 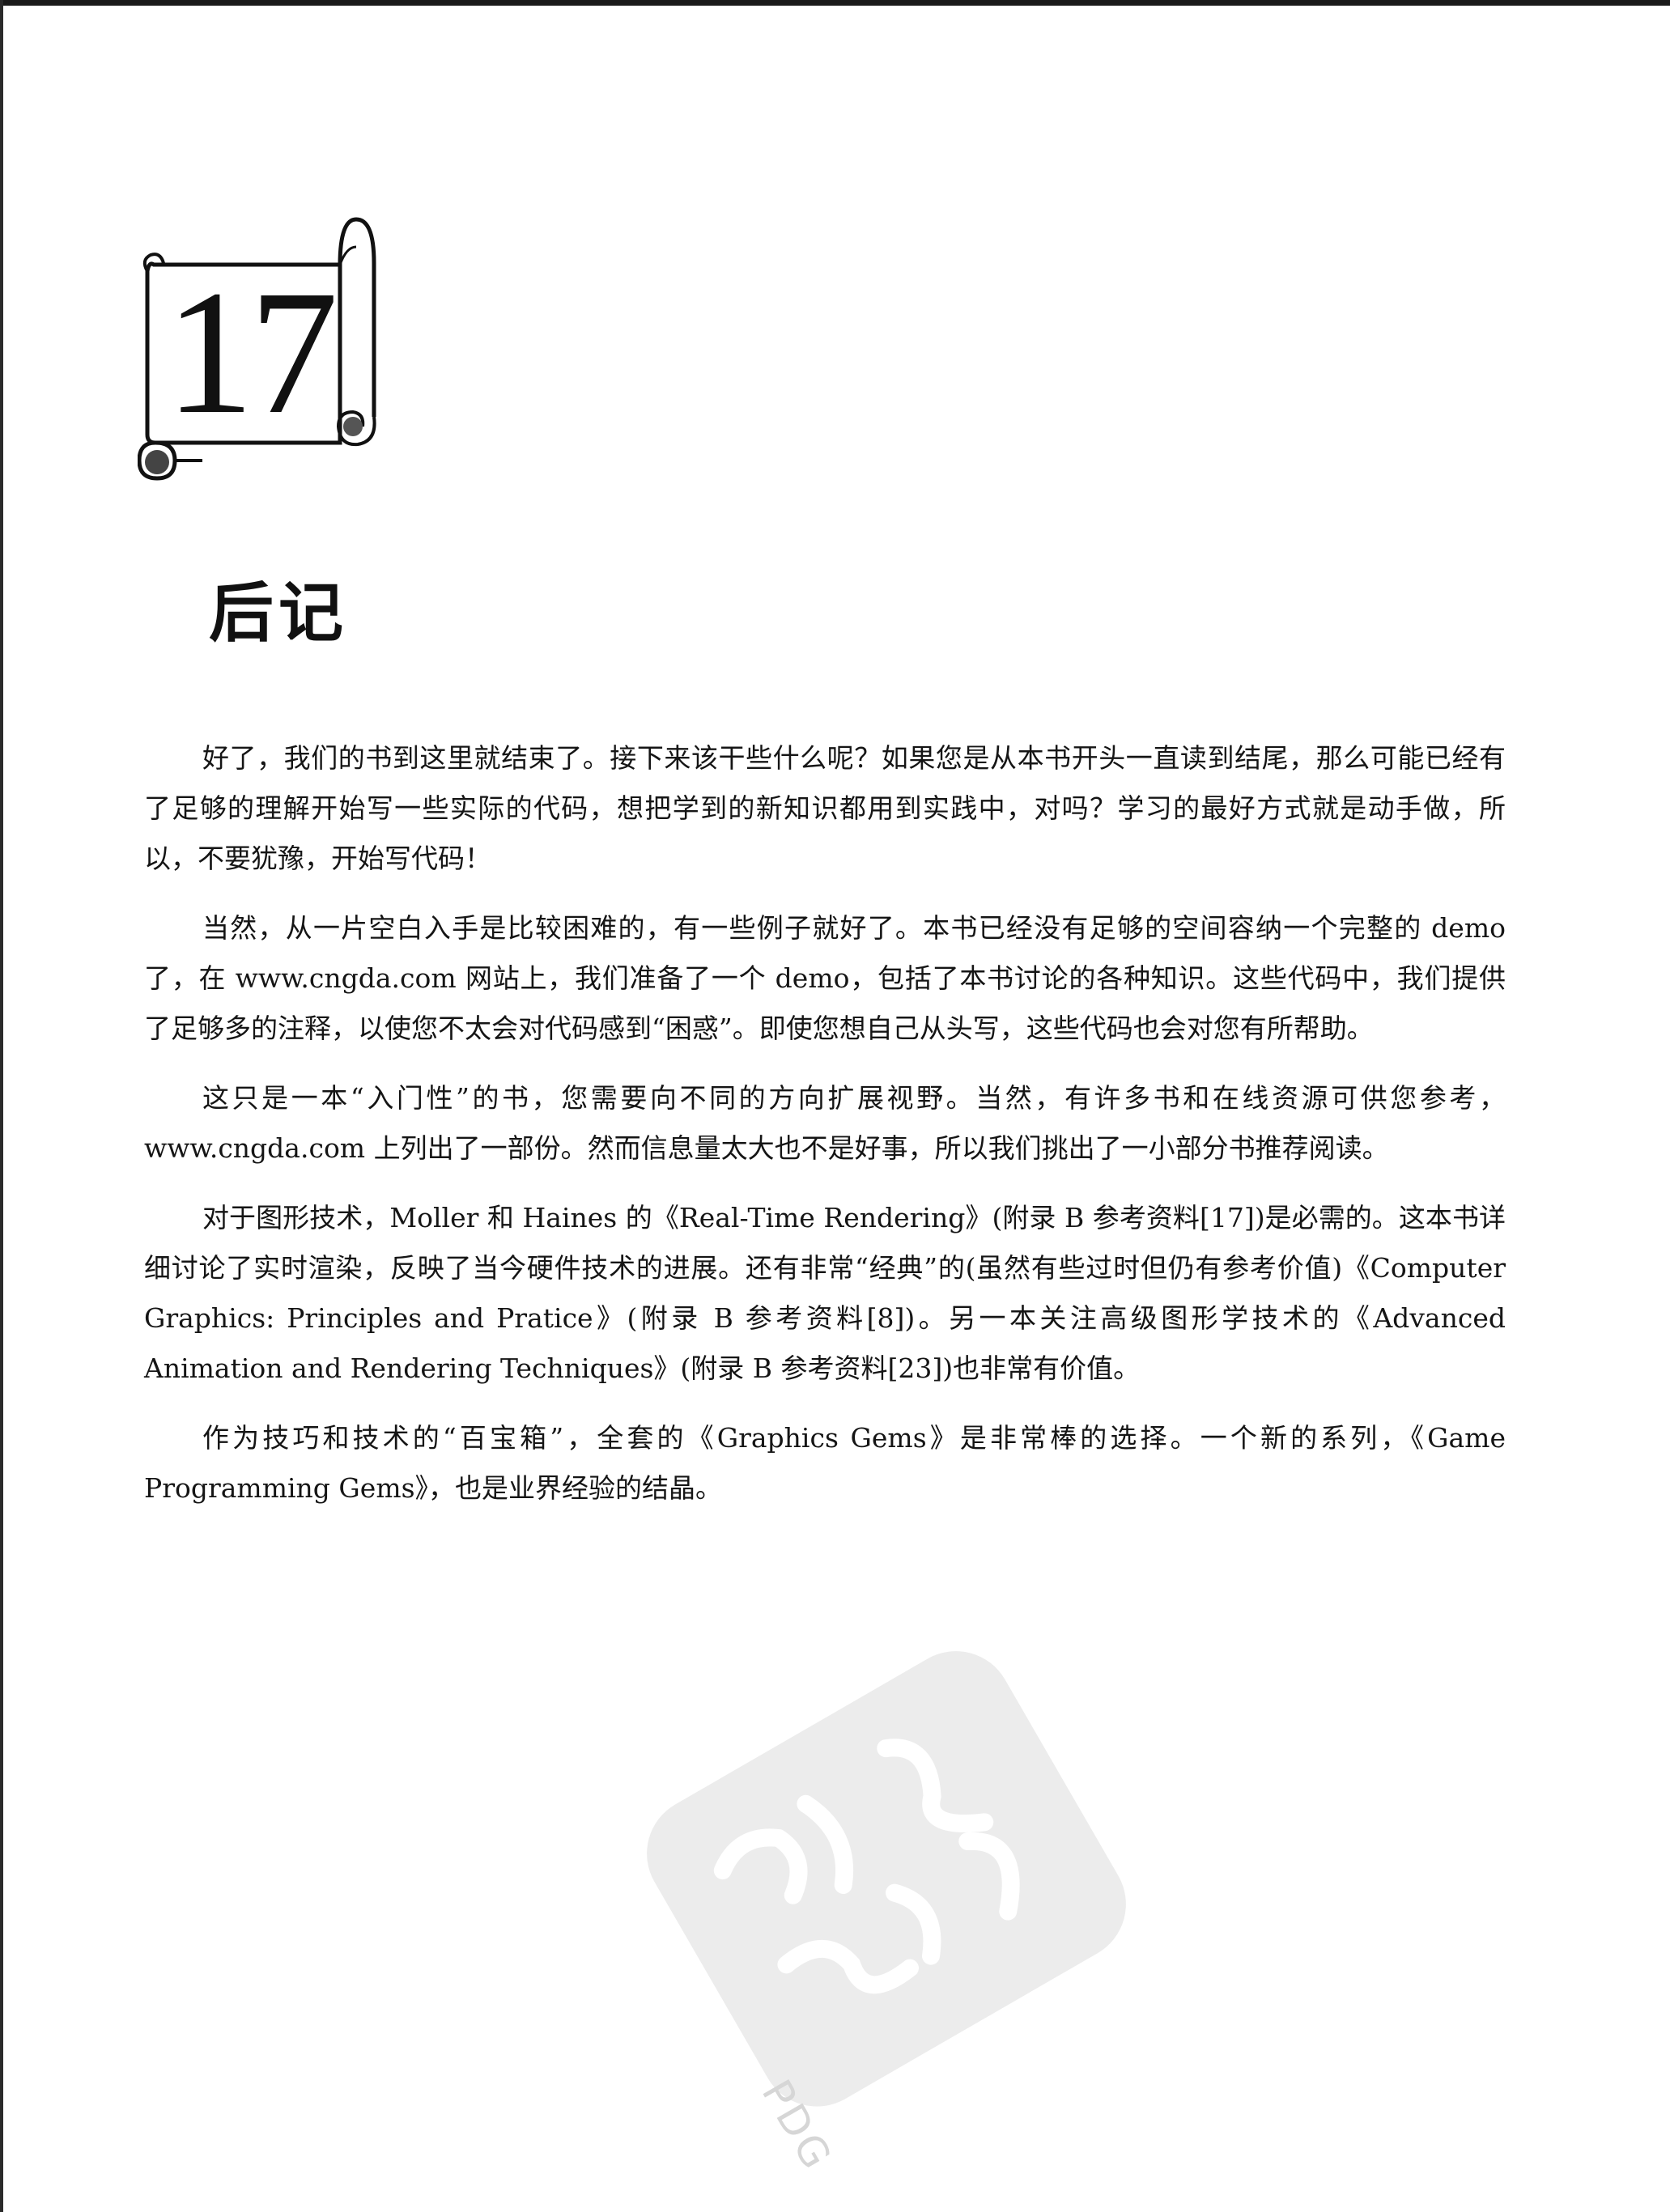 I want to click on scroll-ornament-icon, so click(x=257, y=349).